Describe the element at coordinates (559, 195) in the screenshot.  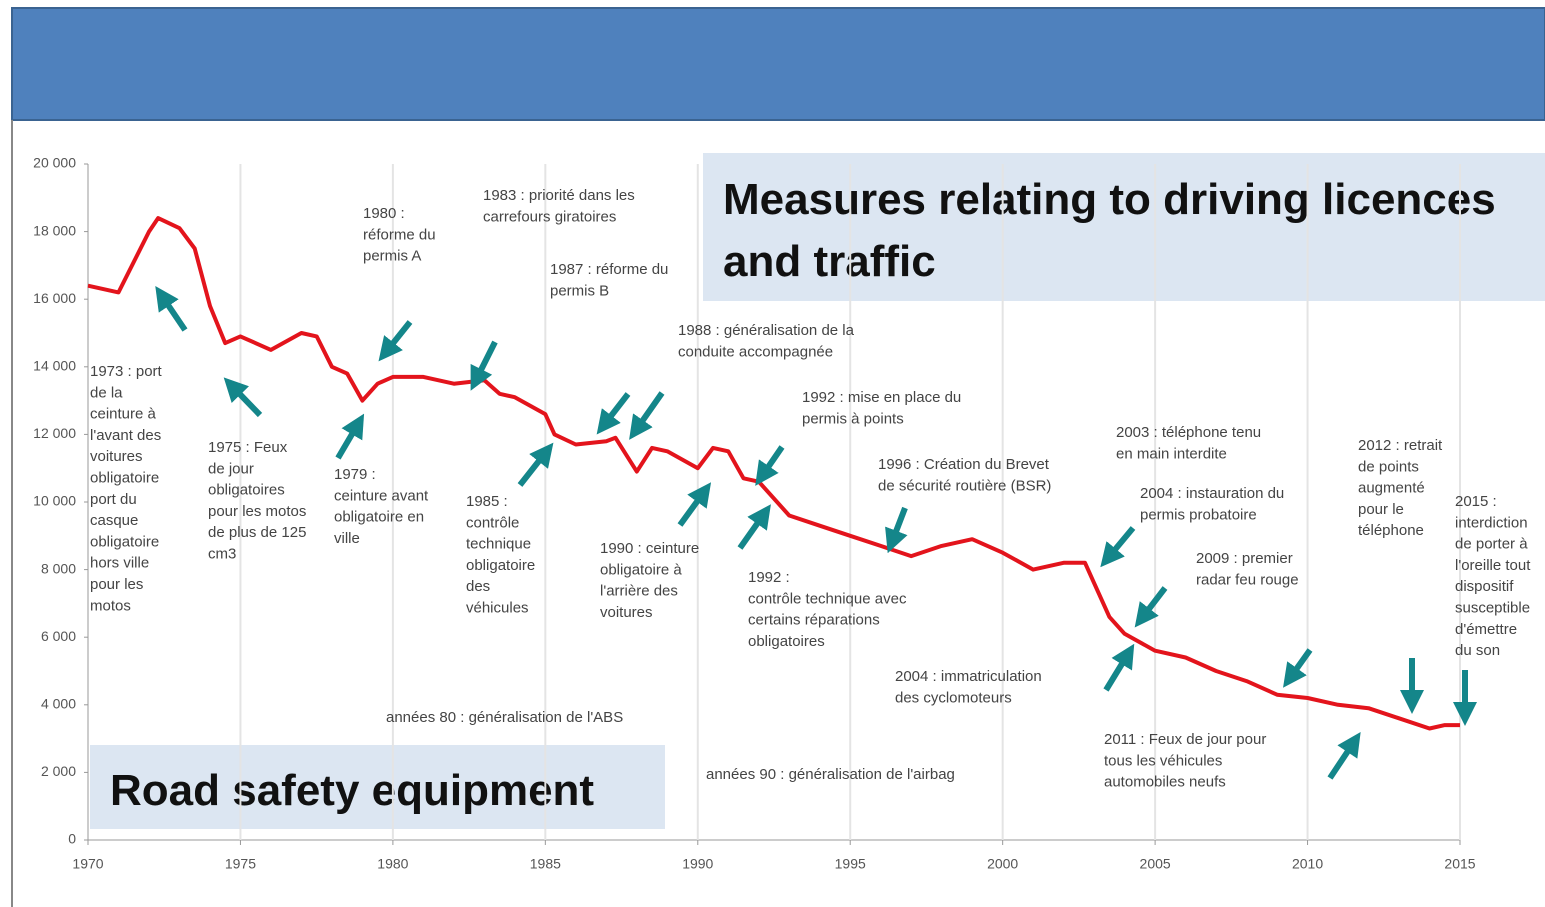
I see `annotation: 1983 : priorité dans les` at that location.